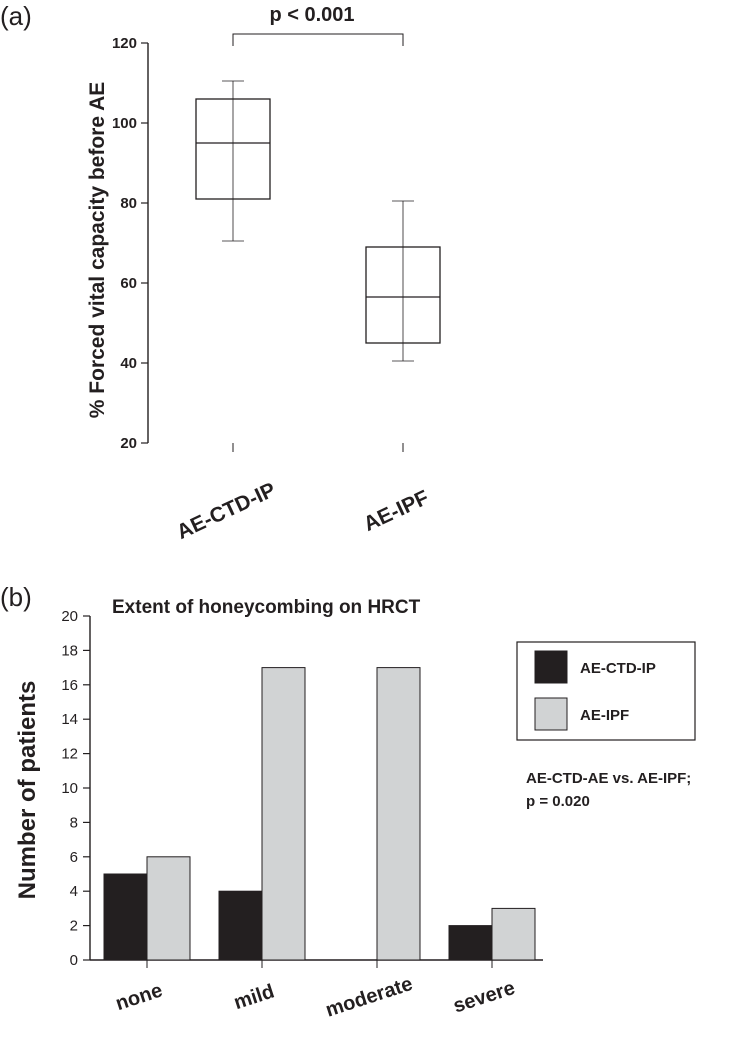 The width and height of the screenshot is (735, 1040). Describe the element at coordinates (604, 715) in the screenshot. I see `legend-label-ae-ipf: AE-IPF` at that location.